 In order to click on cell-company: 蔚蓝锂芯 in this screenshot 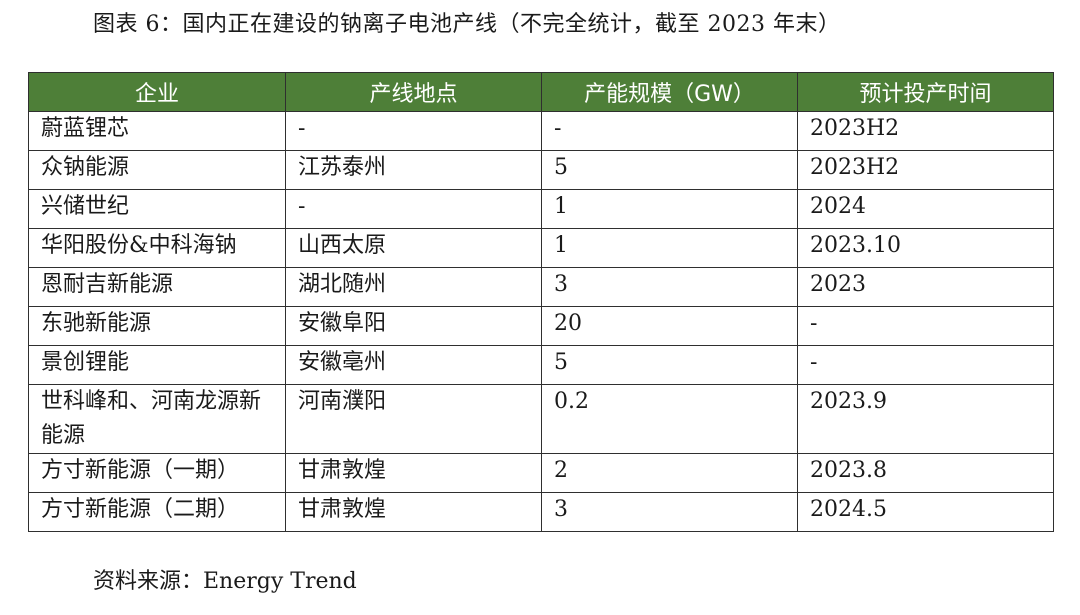, I will do `click(157, 131)`.